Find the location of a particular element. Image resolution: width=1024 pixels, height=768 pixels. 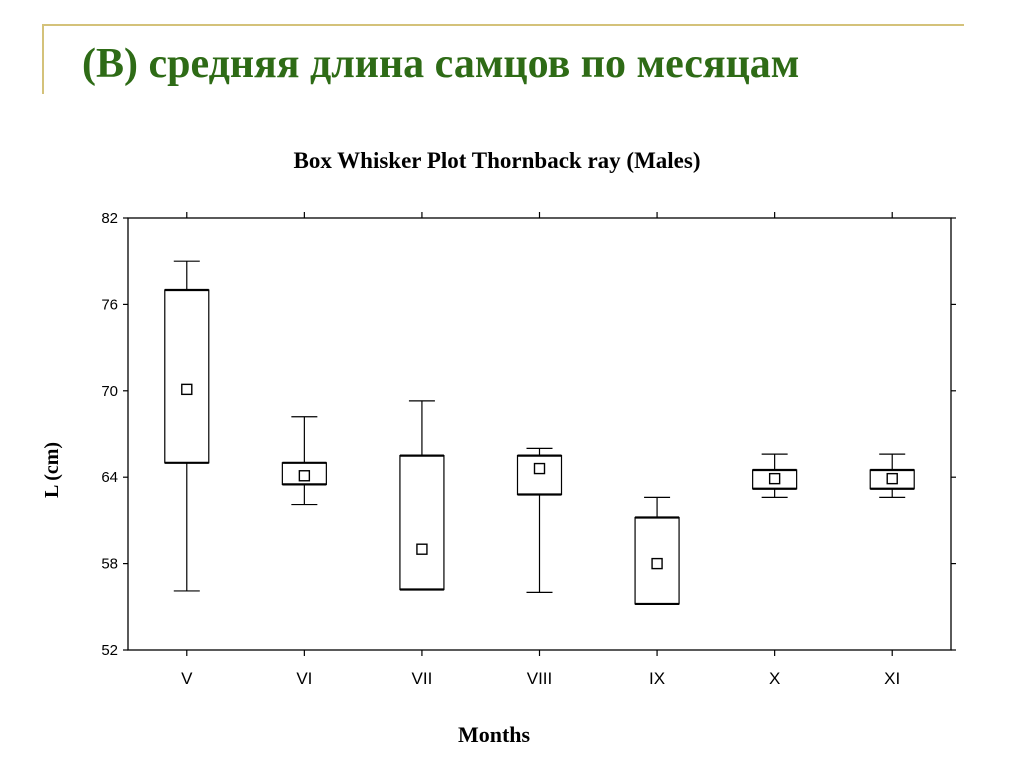

x-tick-label: VI is located at coordinates (304, 678).